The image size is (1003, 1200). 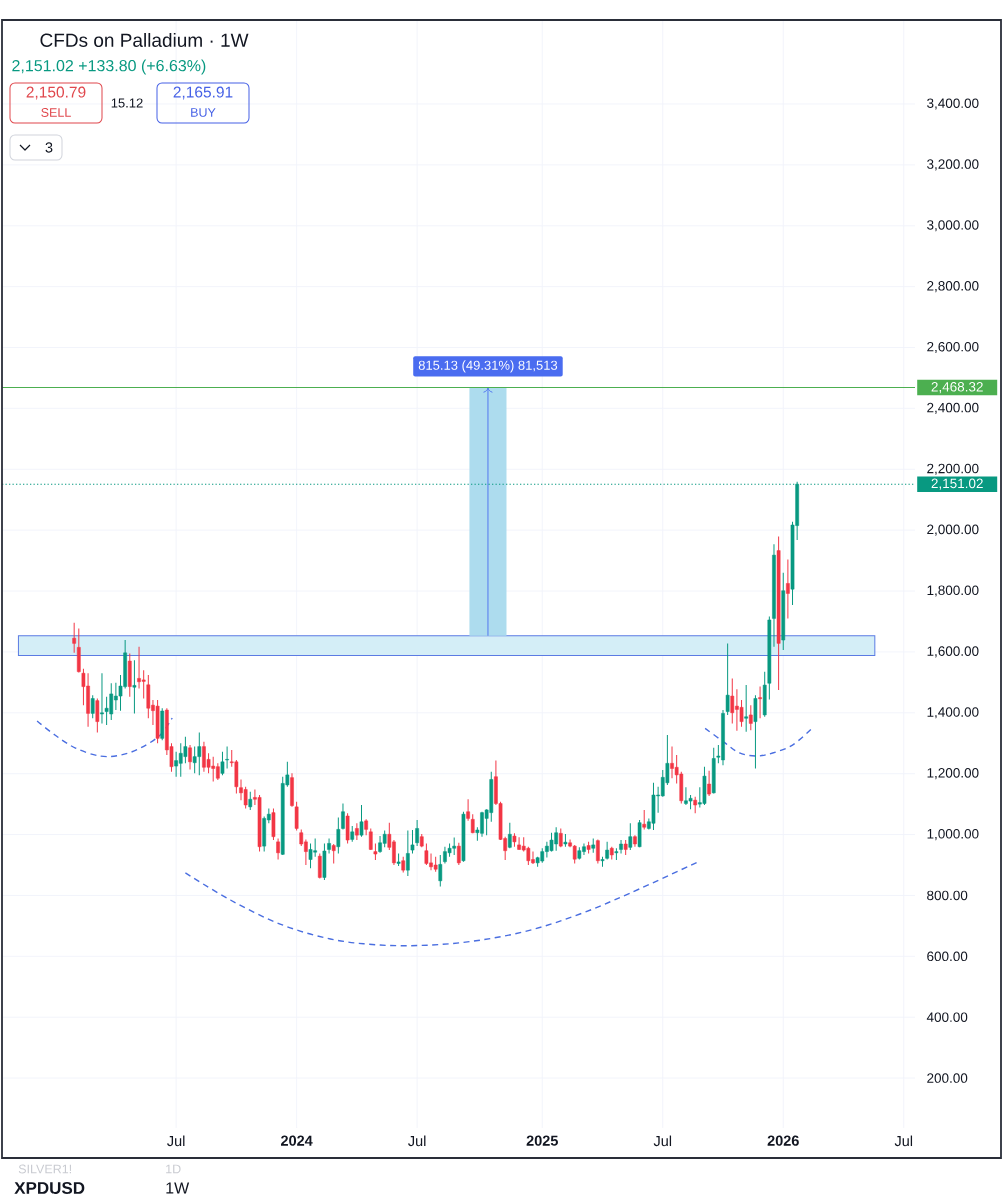 I want to click on y-tick-label: 3,200.00, so click(x=953, y=165).